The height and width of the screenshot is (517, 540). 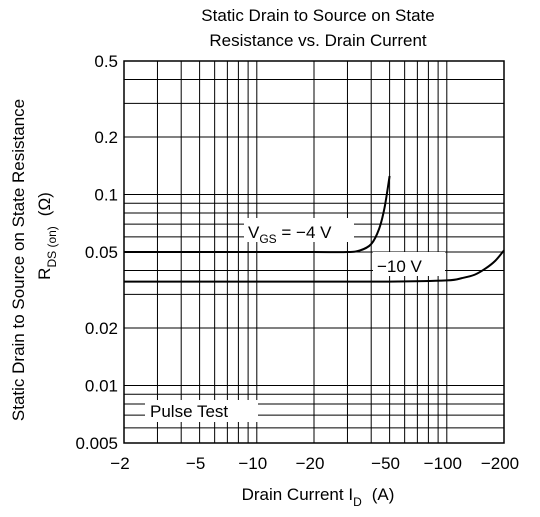 I want to click on y-axis-label-line-2: RDS (on)(Ω), so click(x=47, y=236).